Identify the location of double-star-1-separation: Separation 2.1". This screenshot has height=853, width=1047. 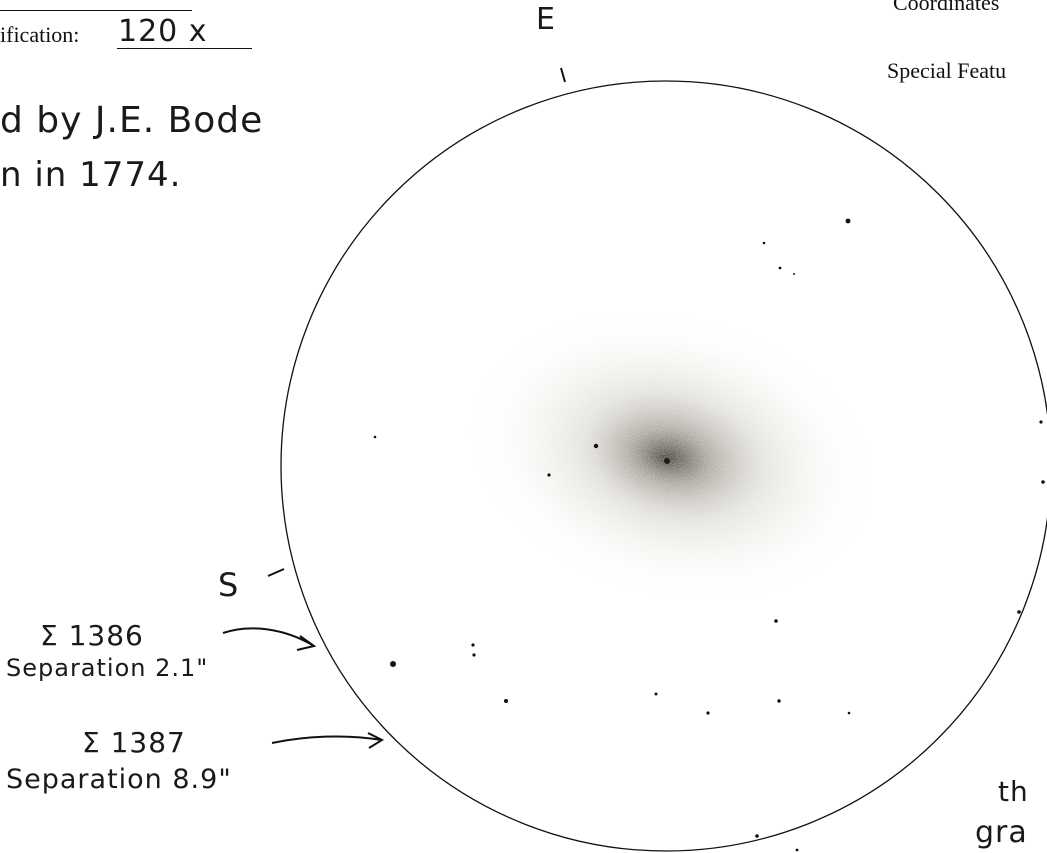
(107, 668).